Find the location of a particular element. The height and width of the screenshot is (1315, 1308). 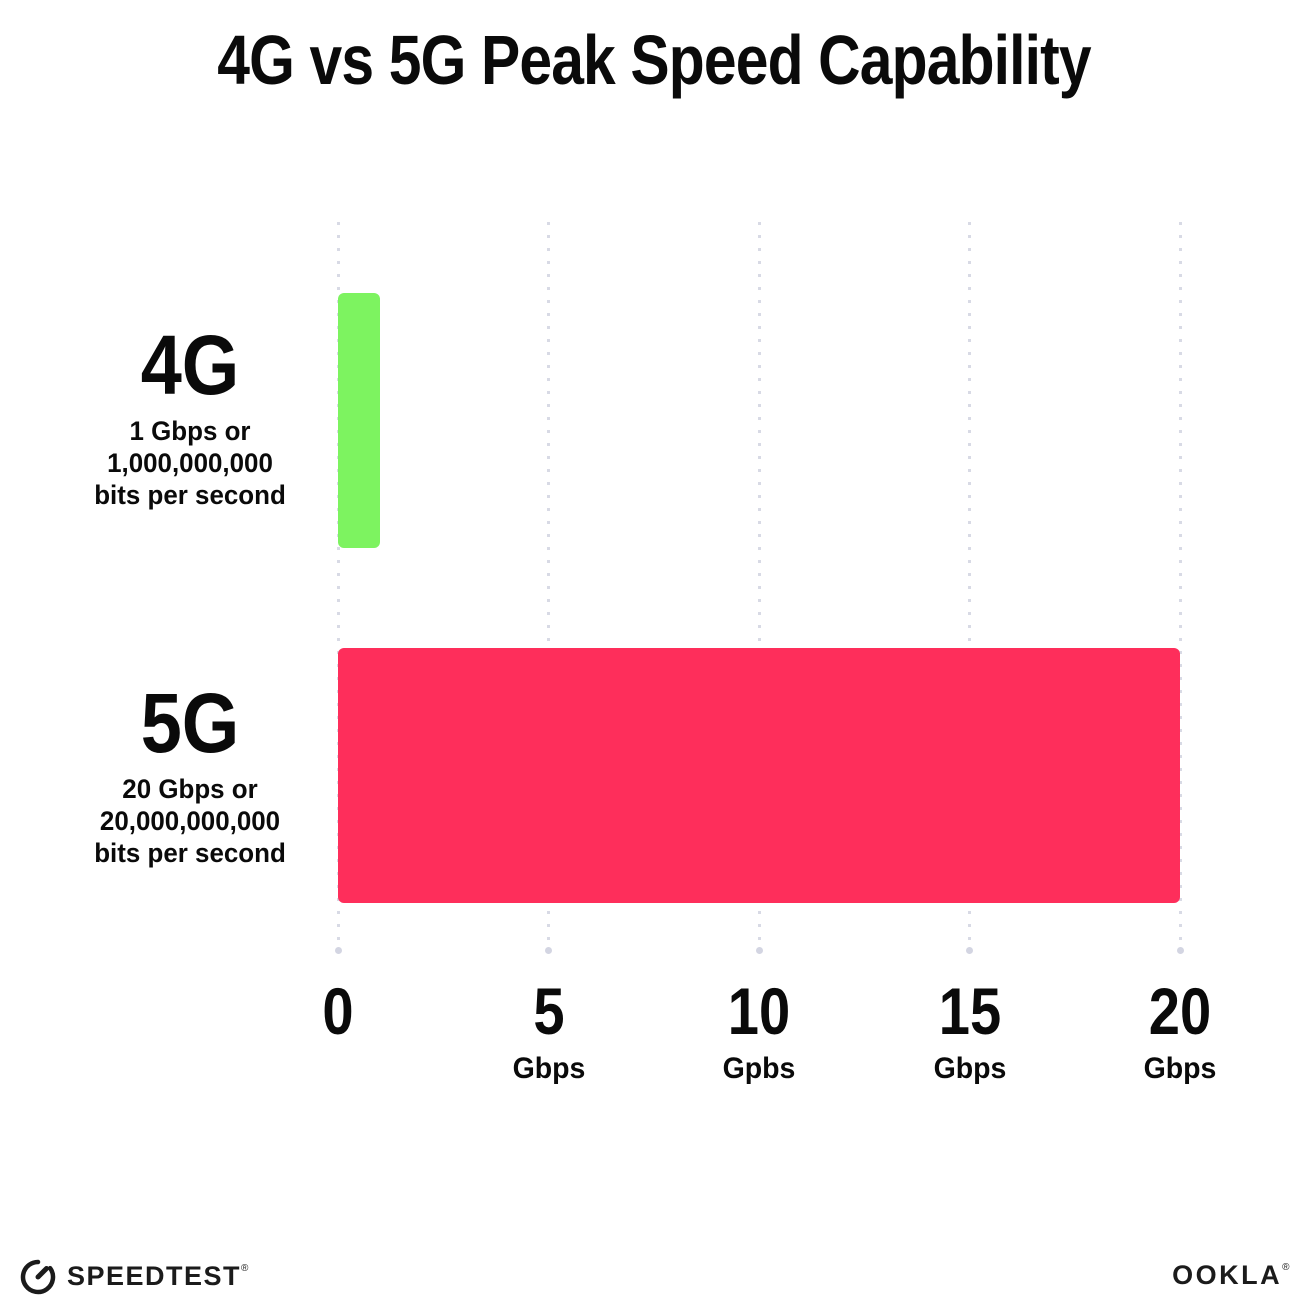

ookla-wordmark: OOKLA® is located at coordinates (1232, 1275).